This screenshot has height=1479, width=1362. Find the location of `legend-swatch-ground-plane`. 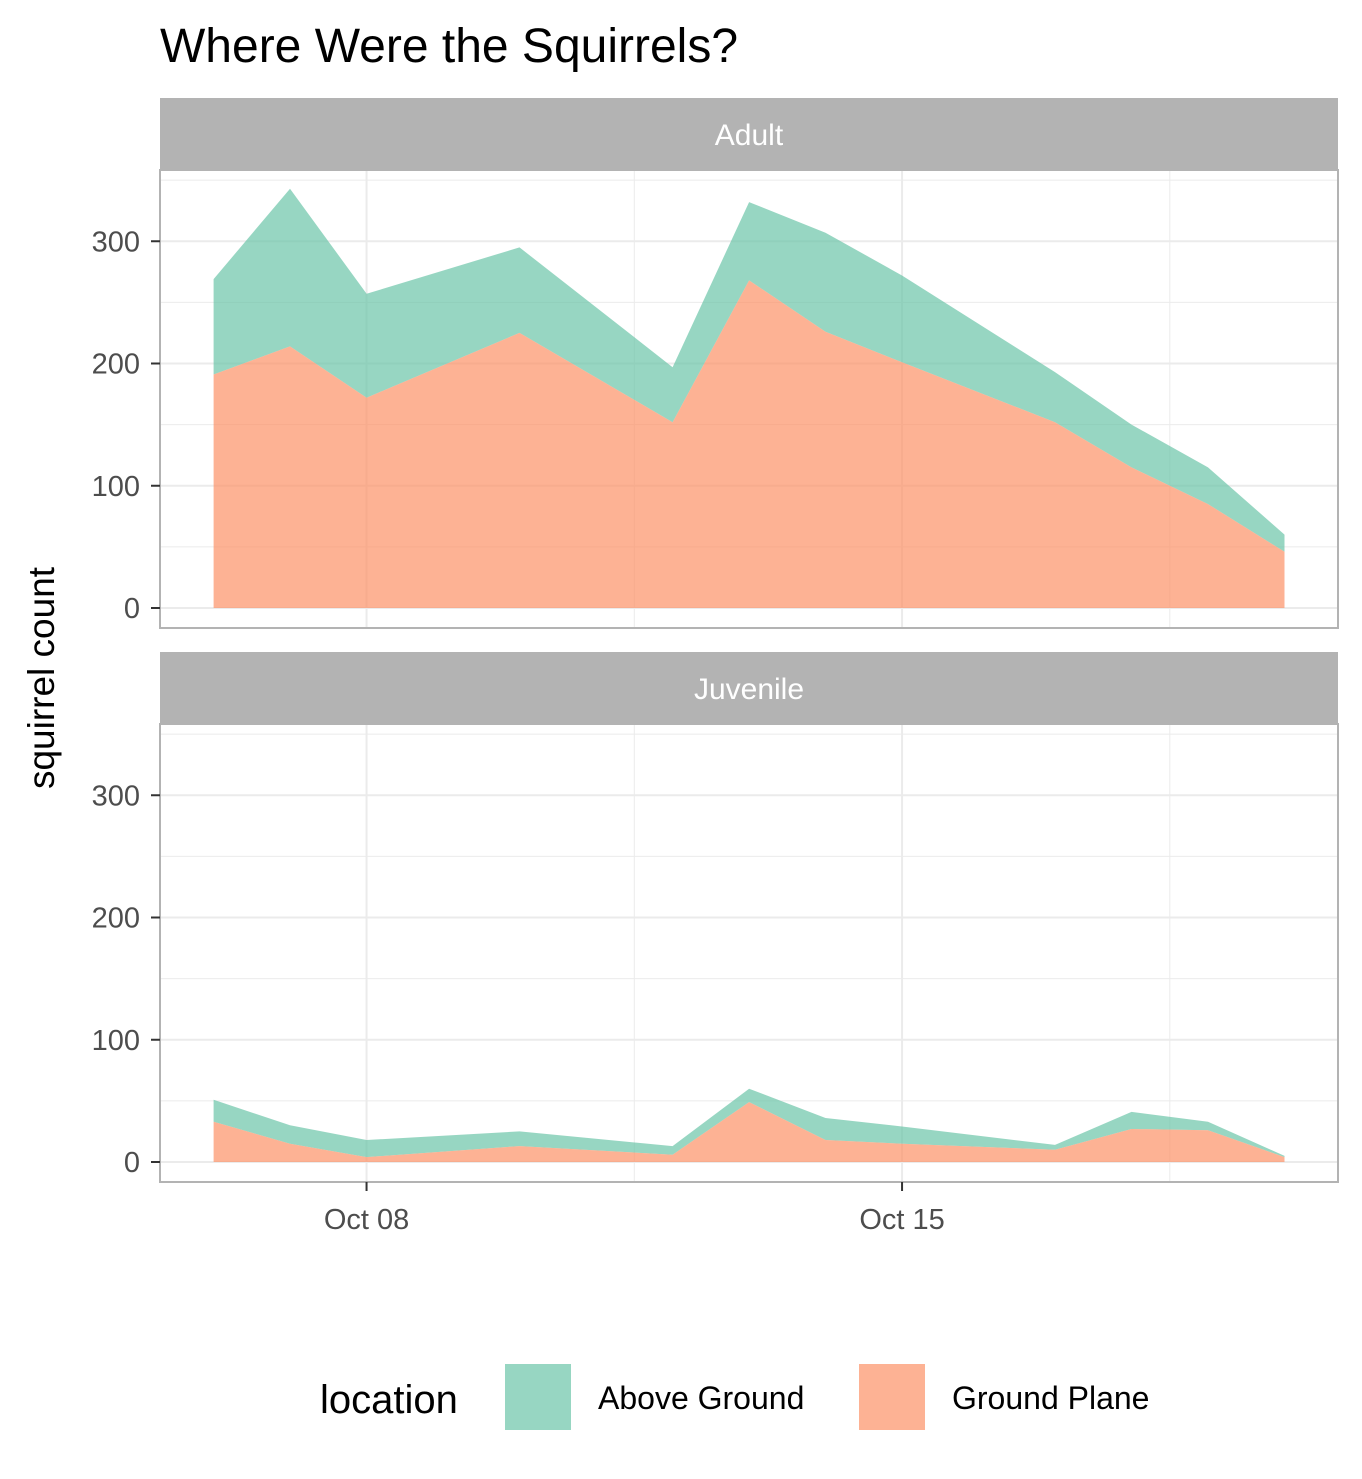

legend-swatch-ground-plane is located at coordinates (892, 1397).